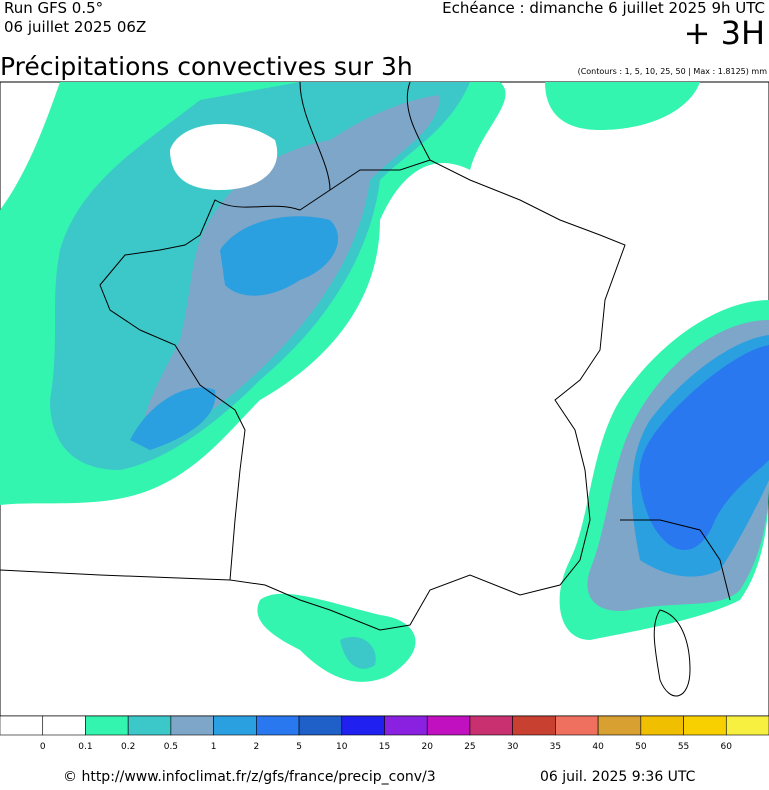 This screenshot has height=790, width=769. Describe the element at coordinates (256, 747) in the screenshot. I see `legend-label: 2` at that location.